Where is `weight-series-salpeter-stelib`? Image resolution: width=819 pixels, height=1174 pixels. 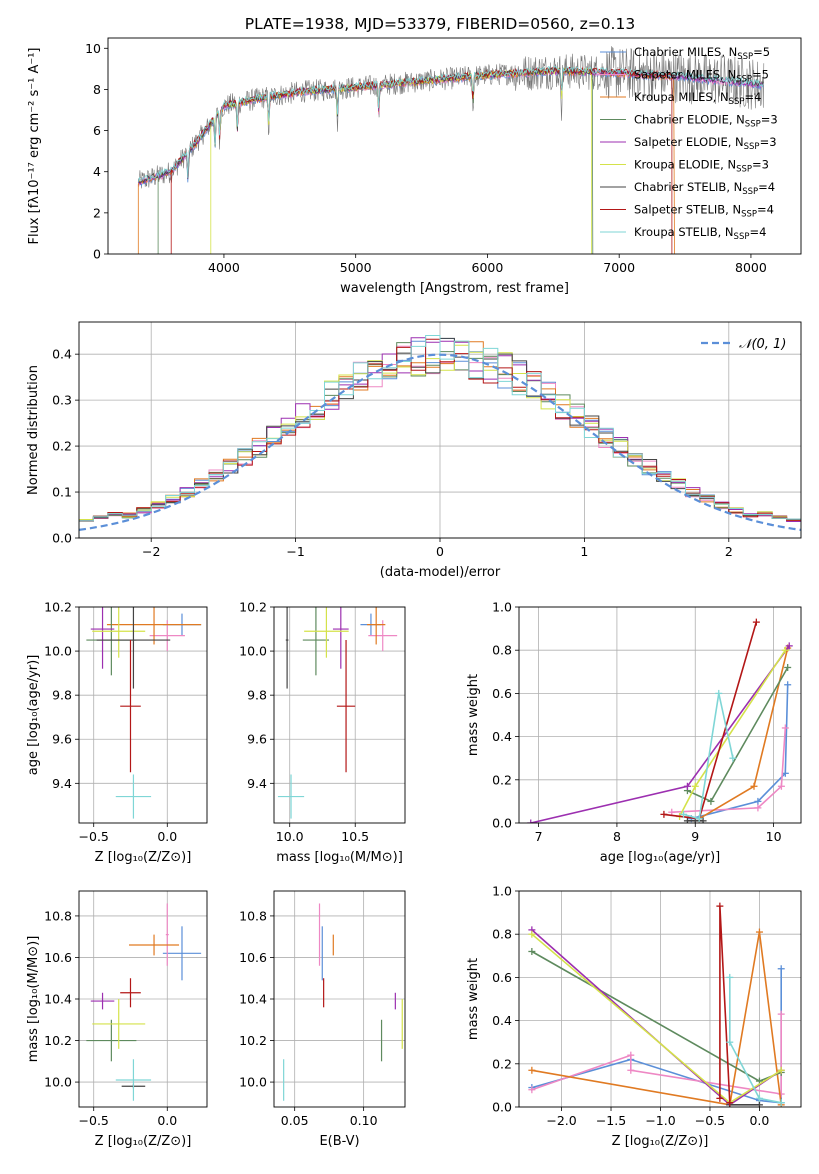
weight-series-salpeter-stelib is located at coordinates (725, 1004).